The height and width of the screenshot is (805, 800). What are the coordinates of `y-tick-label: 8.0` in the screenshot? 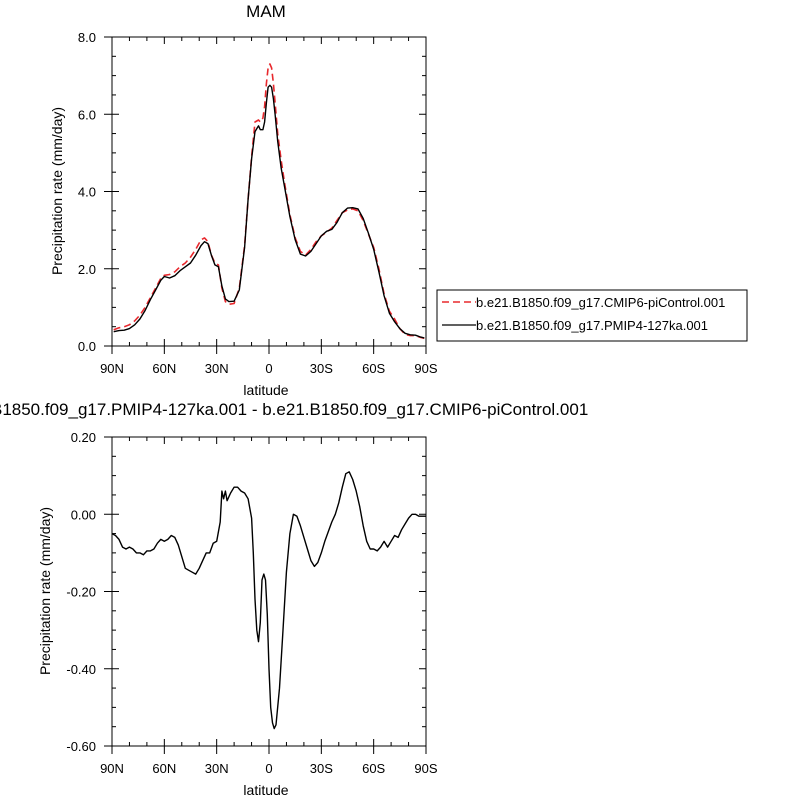 It's located at (87, 37).